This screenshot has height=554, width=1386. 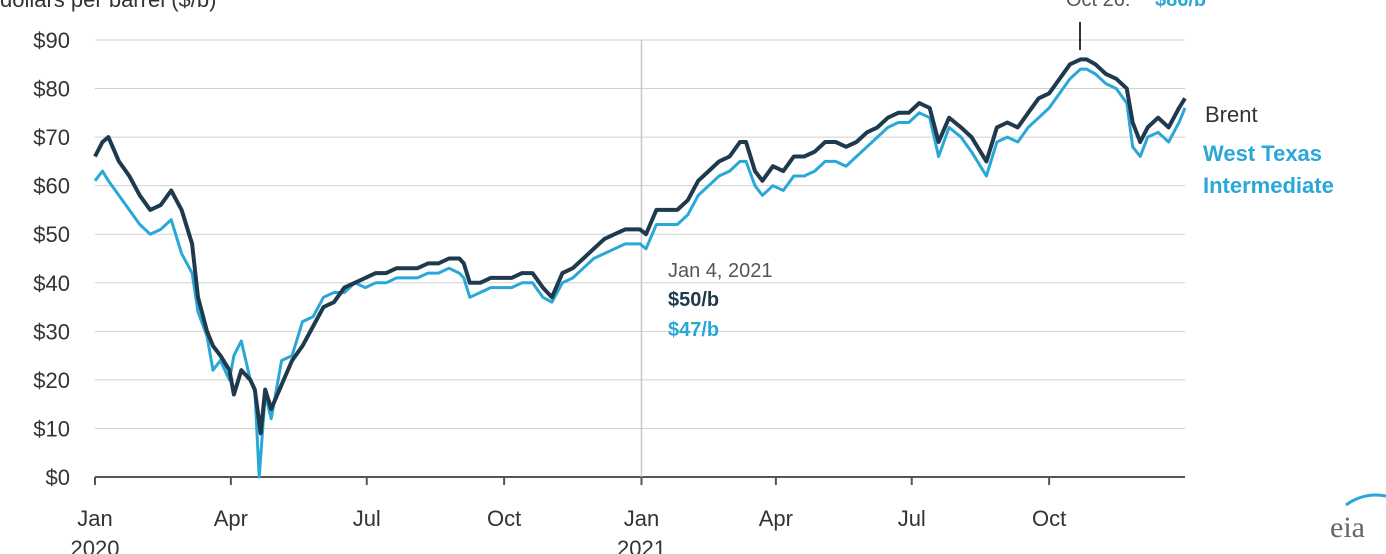 I want to click on legend-wti-line1: West Texas, so click(x=1262, y=153).